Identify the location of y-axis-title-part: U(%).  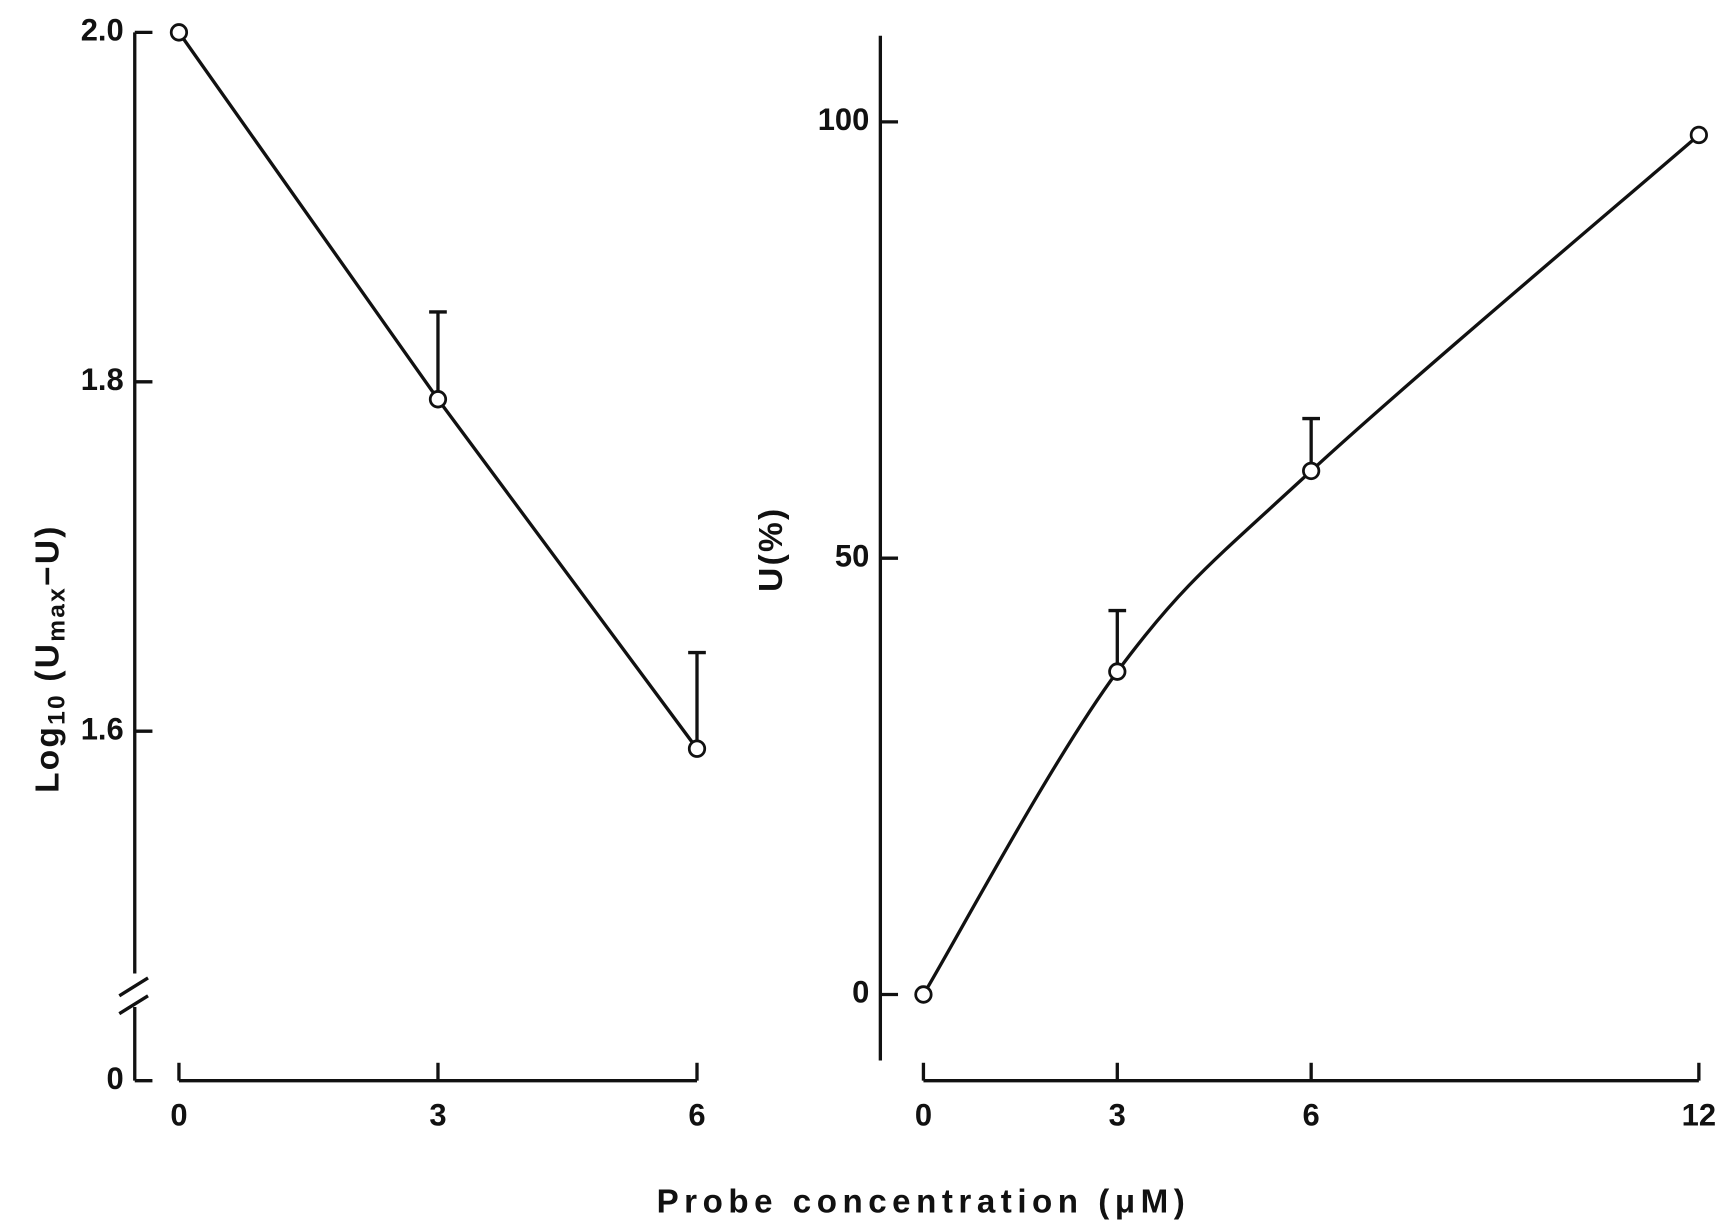
(771, 549).